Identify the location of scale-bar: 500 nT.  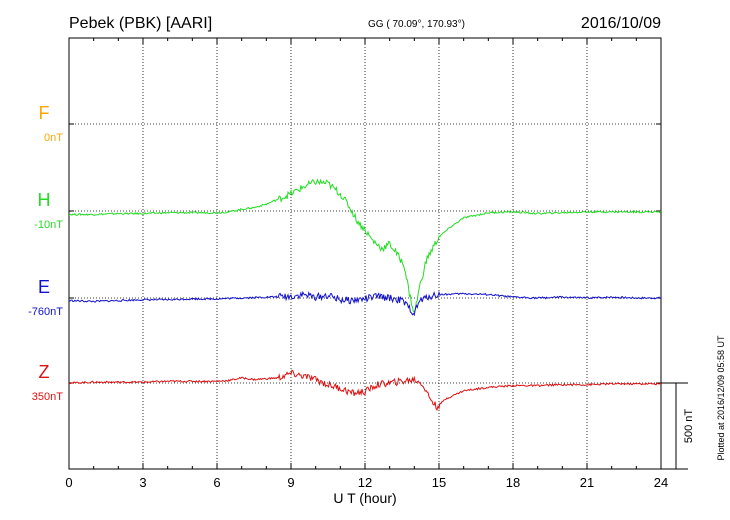
(678, 426).